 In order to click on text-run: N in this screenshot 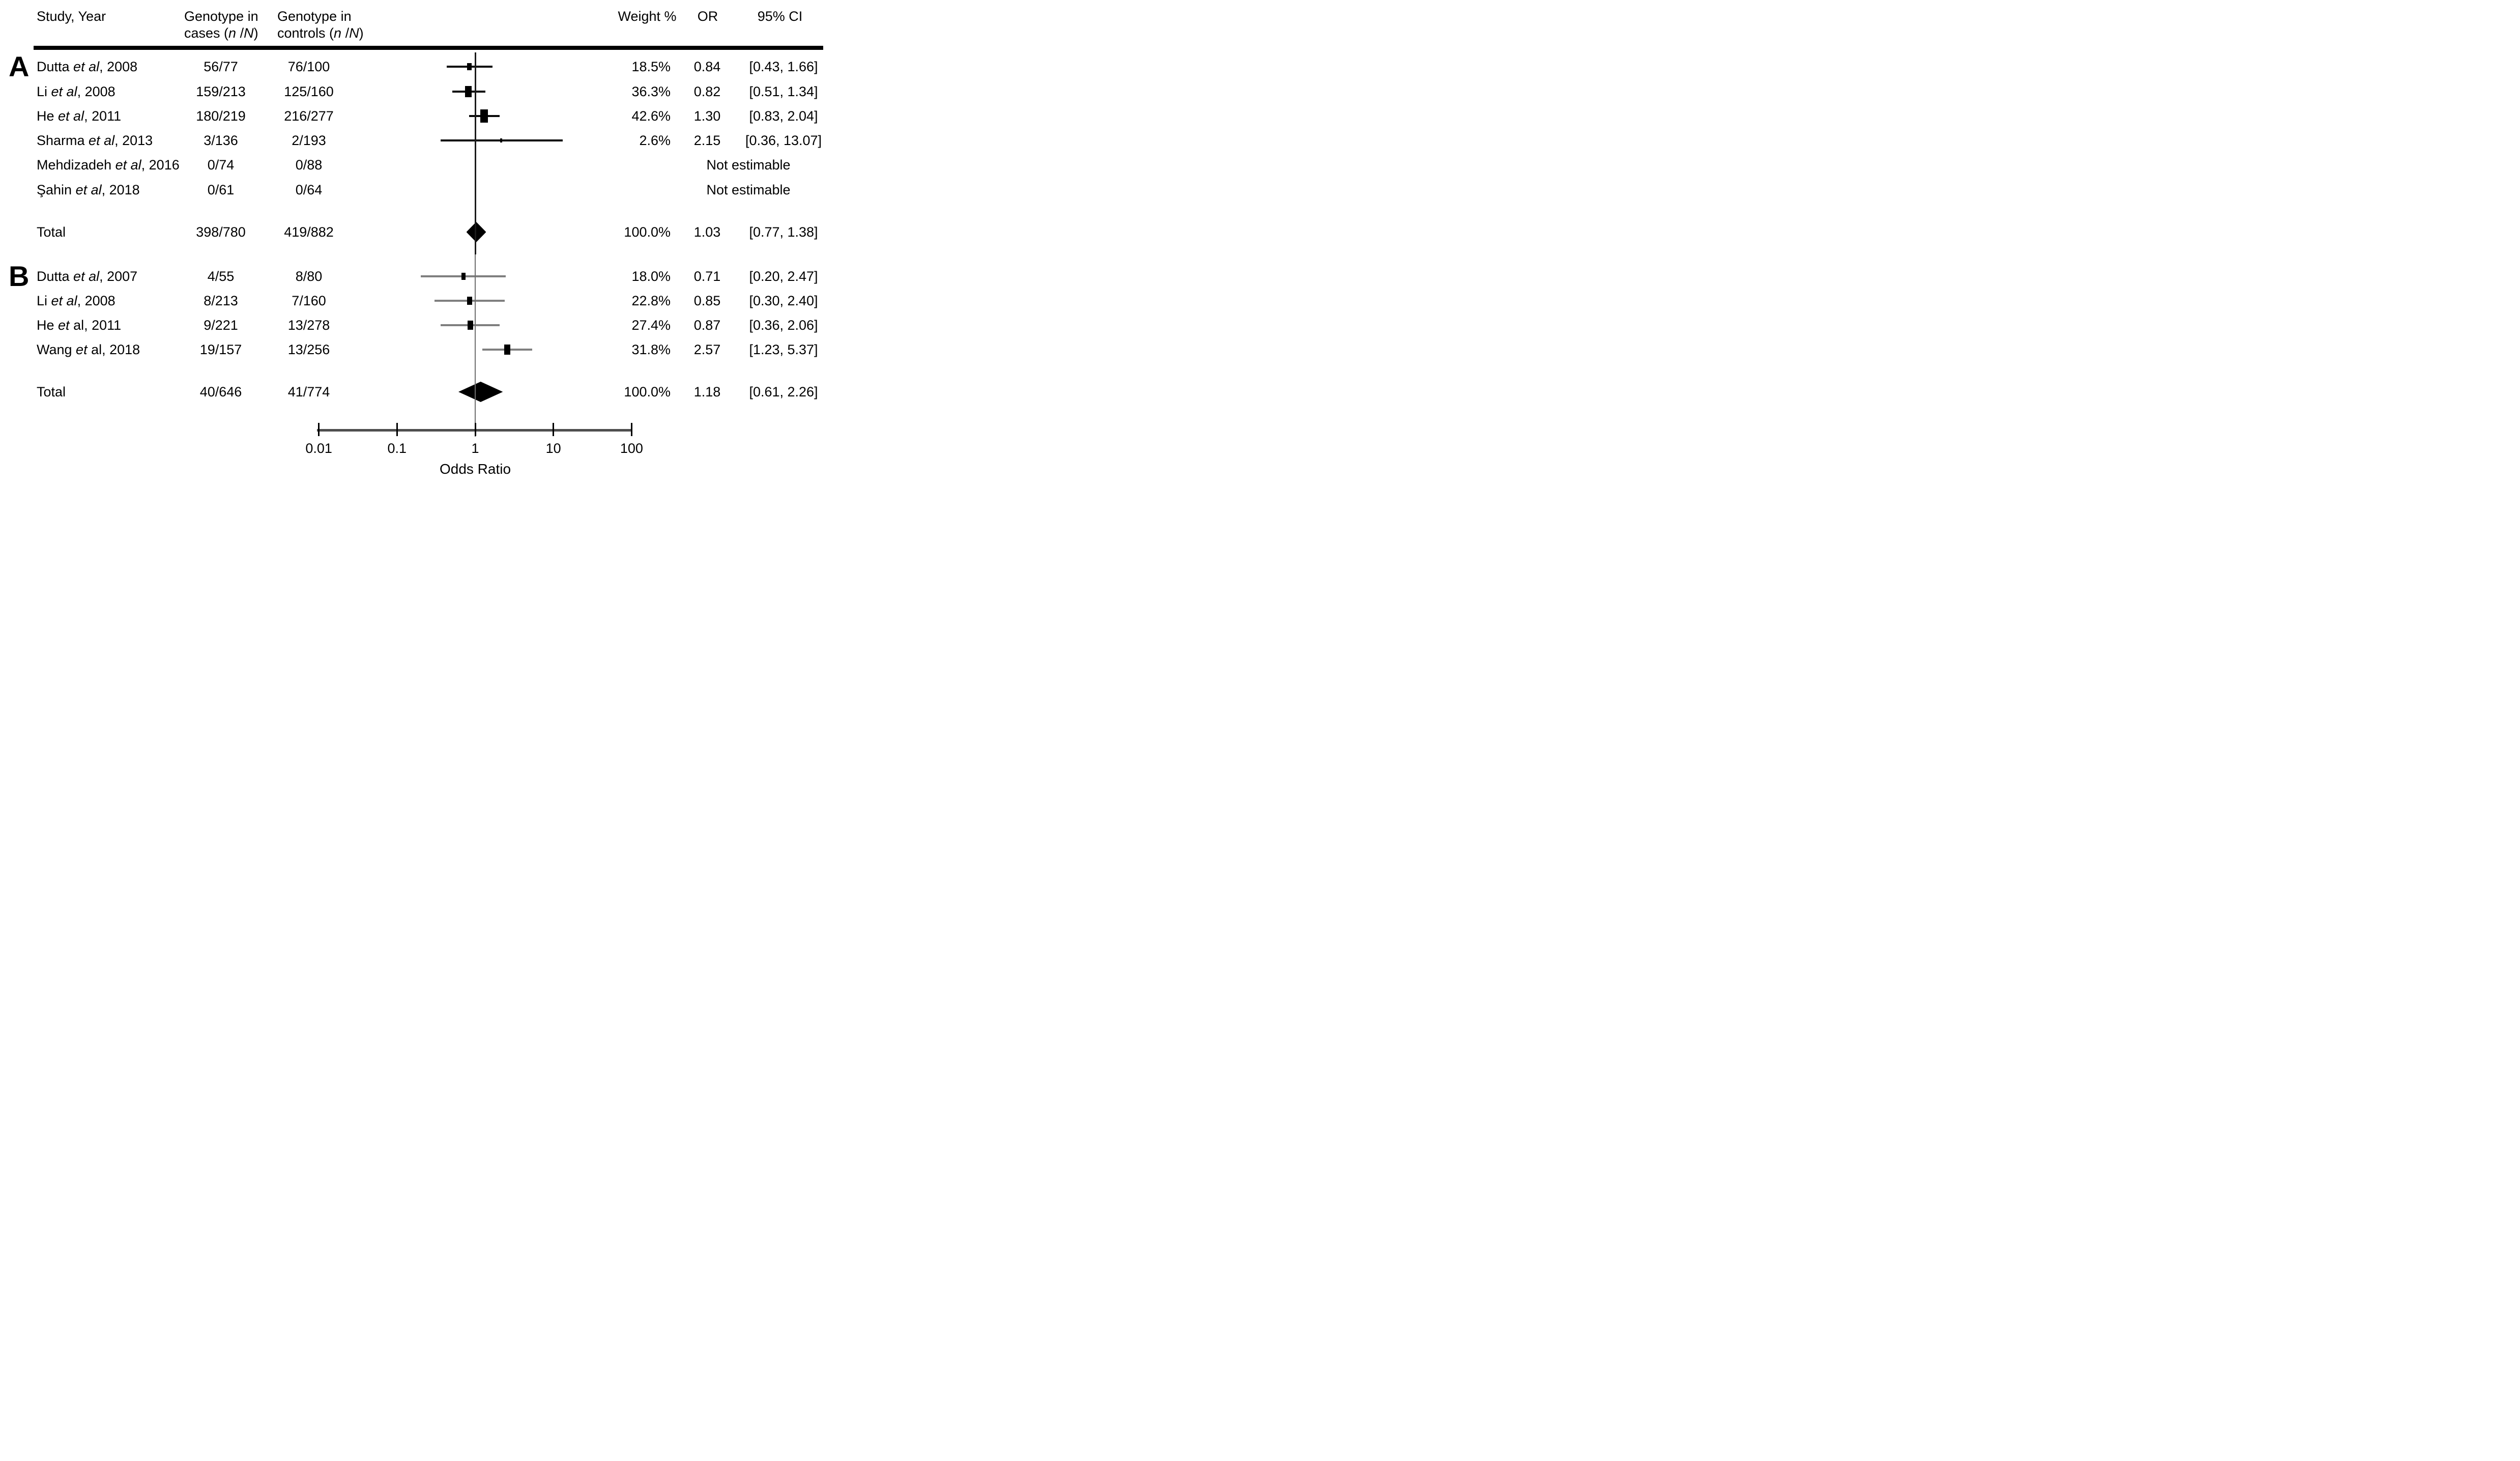, I will do `click(249, 33)`.